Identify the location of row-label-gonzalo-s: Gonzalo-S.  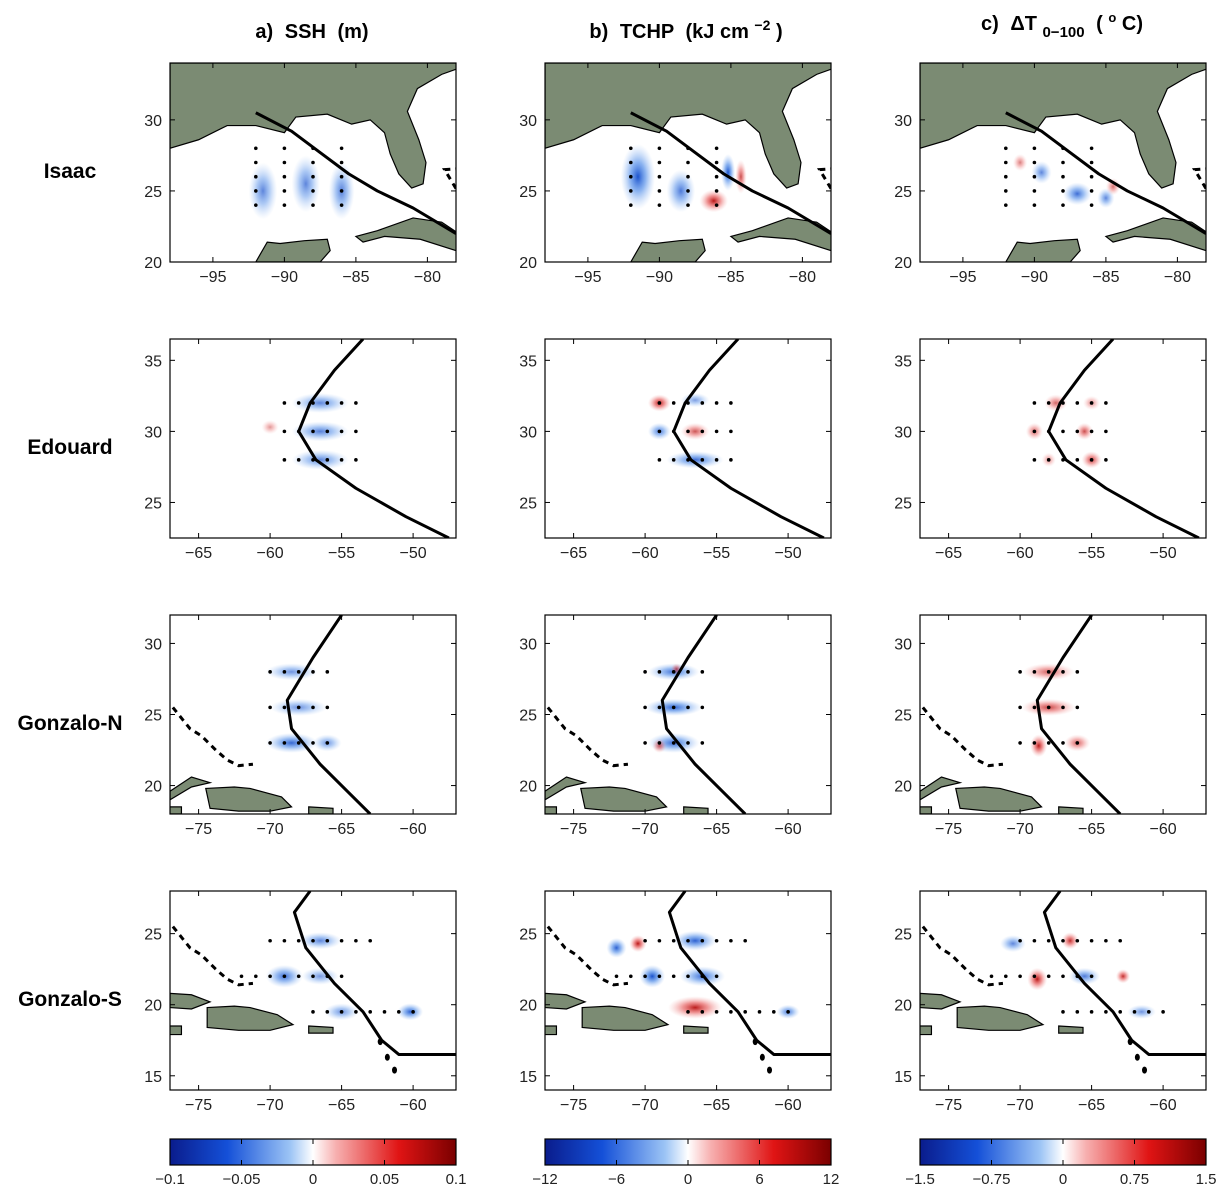
(70, 999).